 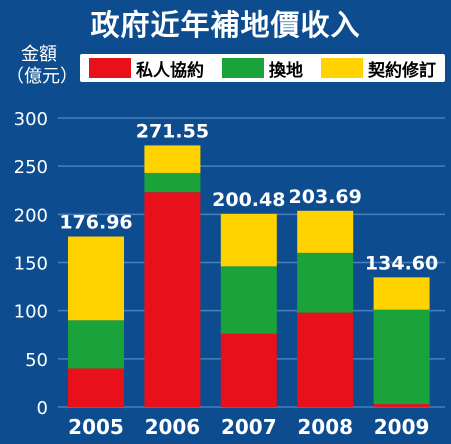 What do you see at coordinates (170, 70) in the screenshot?
I see `legend-label-private: 私人協約` at bounding box center [170, 70].